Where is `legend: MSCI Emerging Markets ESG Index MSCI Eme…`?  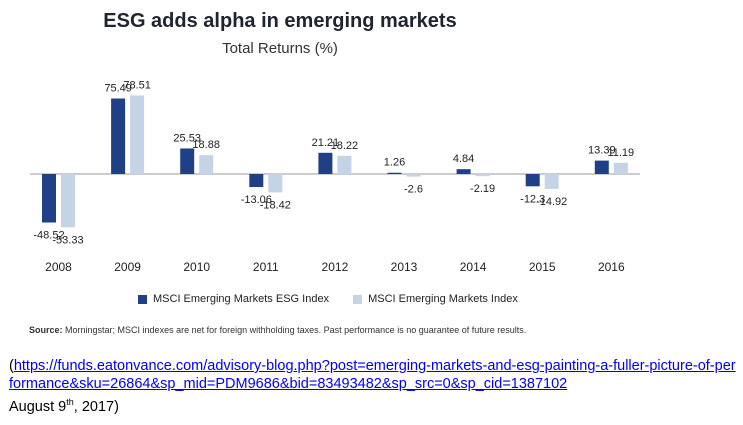 legend: MSCI Emerging Markets ESG Index MSCI Eme… is located at coordinates (328, 299).